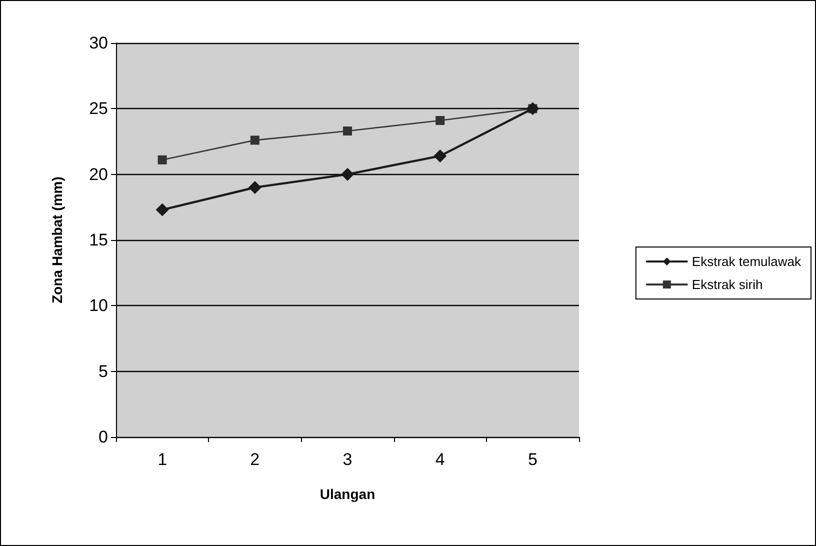 This screenshot has height=546, width=816. I want to click on legend-label: Ekstrak sirih, so click(727, 284).